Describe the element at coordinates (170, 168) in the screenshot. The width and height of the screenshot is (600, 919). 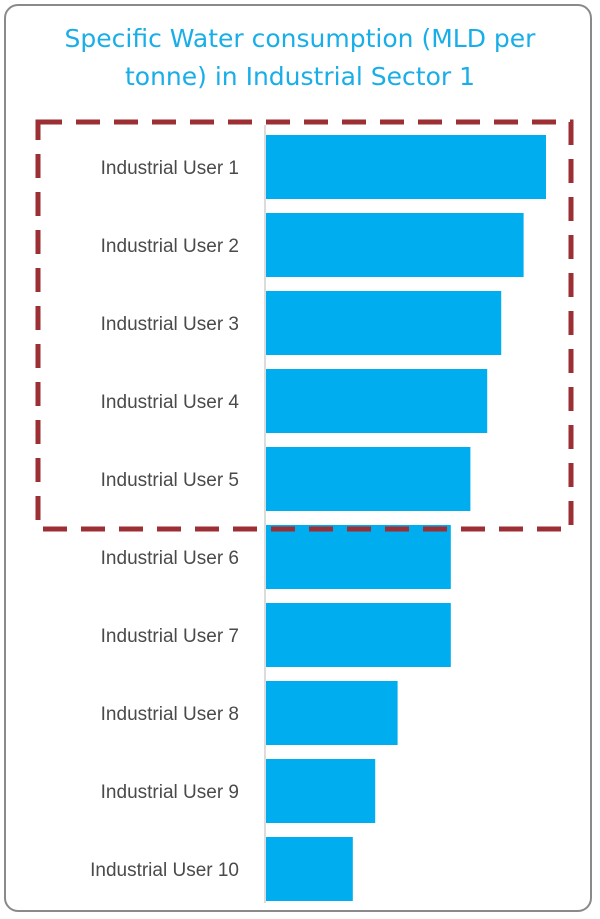
I see `category-label: Industrial User 1` at that location.